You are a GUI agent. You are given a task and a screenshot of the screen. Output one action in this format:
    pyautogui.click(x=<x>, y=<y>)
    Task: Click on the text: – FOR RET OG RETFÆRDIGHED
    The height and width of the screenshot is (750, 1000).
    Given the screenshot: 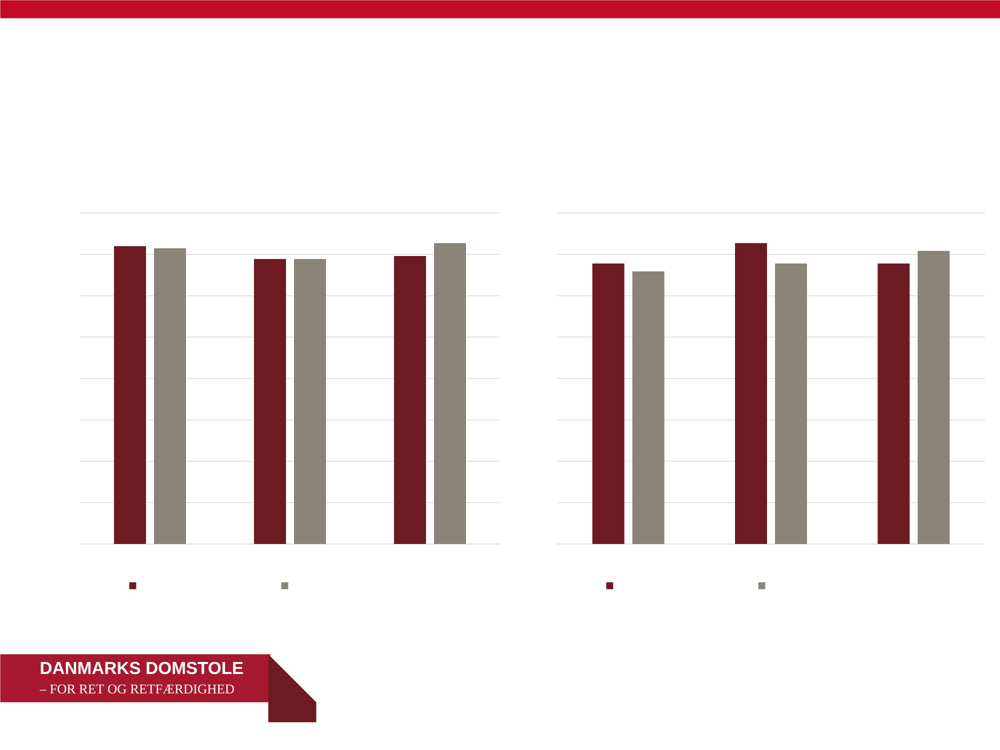 What is the action you would take?
    pyautogui.click(x=137, y=689)
    